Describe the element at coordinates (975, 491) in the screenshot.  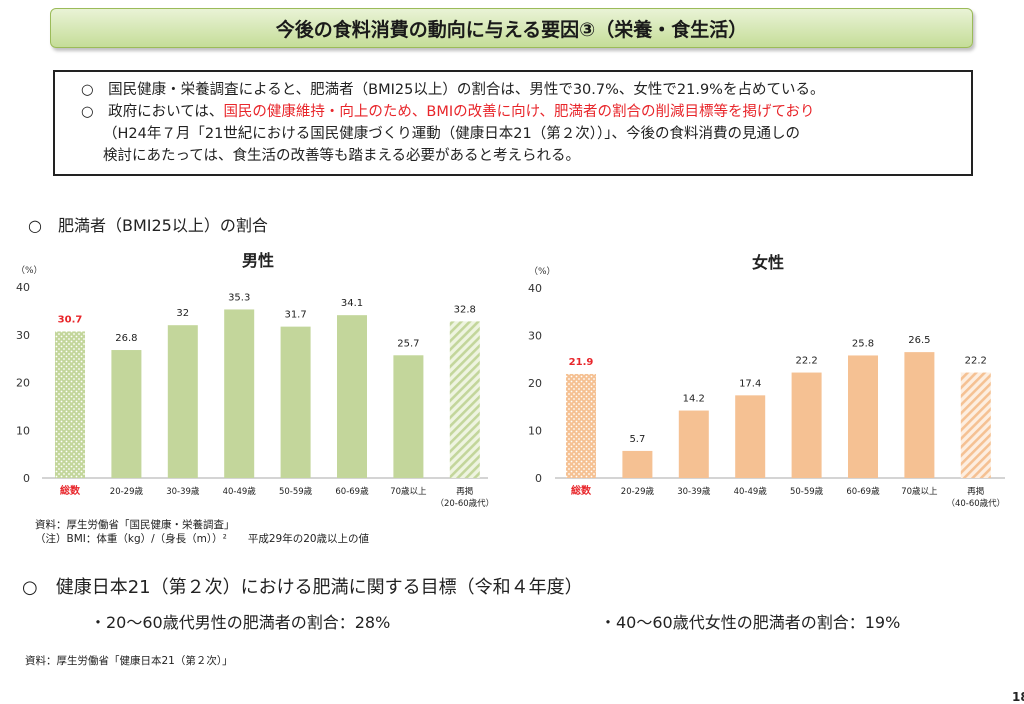
I see `female-category-label-7: 再掲` at that location.